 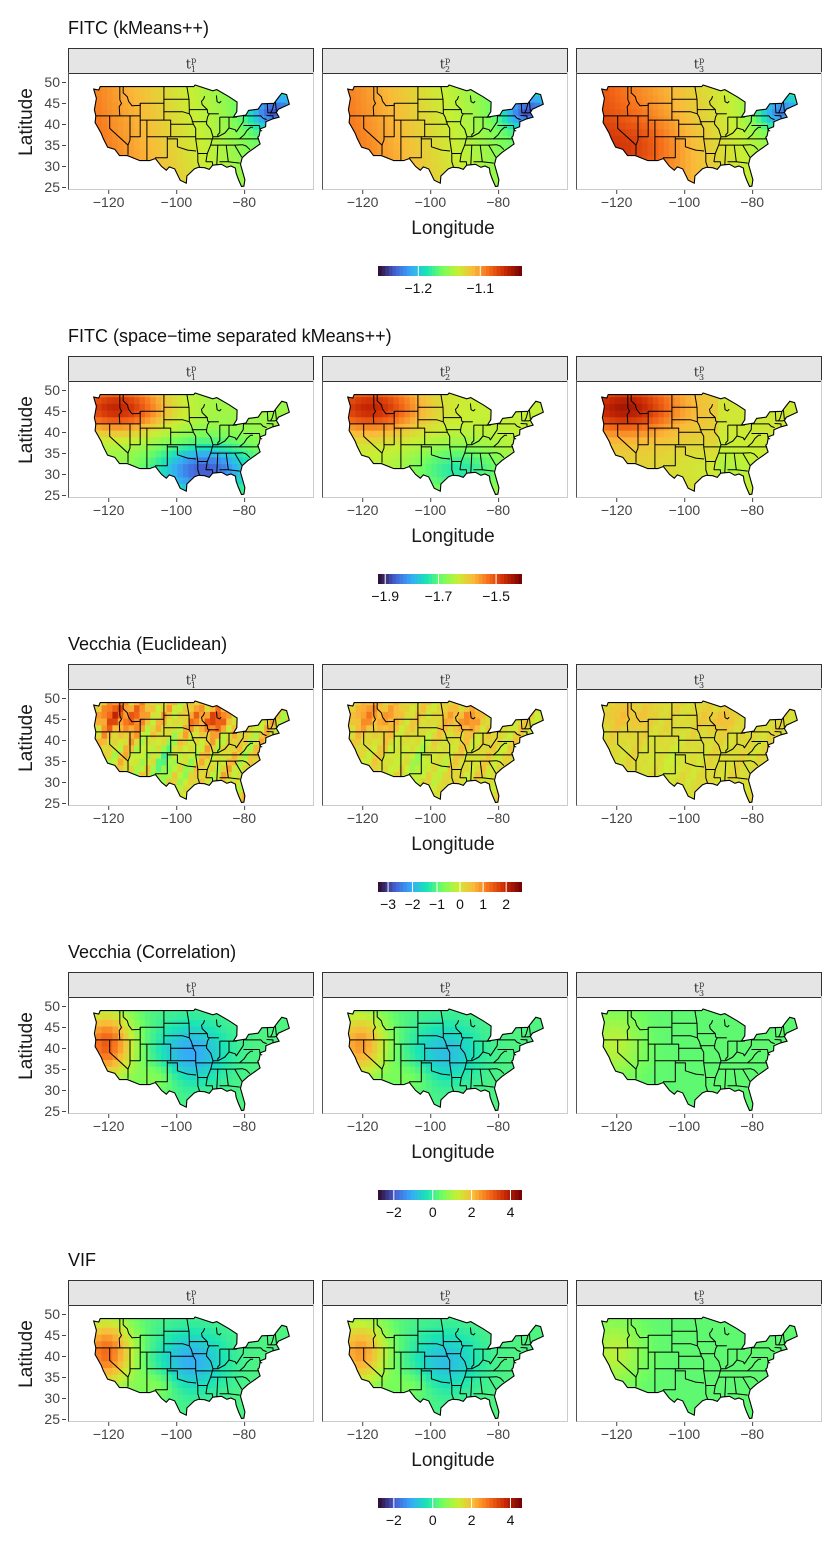 I want to click on legend-tick-label: 1, so click(x=483, y=904).